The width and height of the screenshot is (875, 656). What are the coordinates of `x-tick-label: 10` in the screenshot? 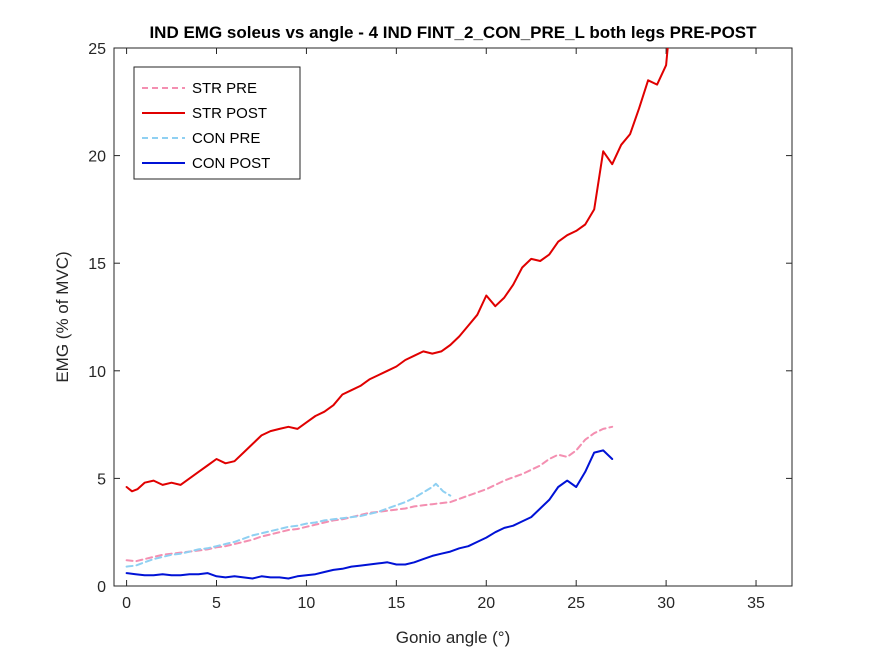 It's located at (307, 603).